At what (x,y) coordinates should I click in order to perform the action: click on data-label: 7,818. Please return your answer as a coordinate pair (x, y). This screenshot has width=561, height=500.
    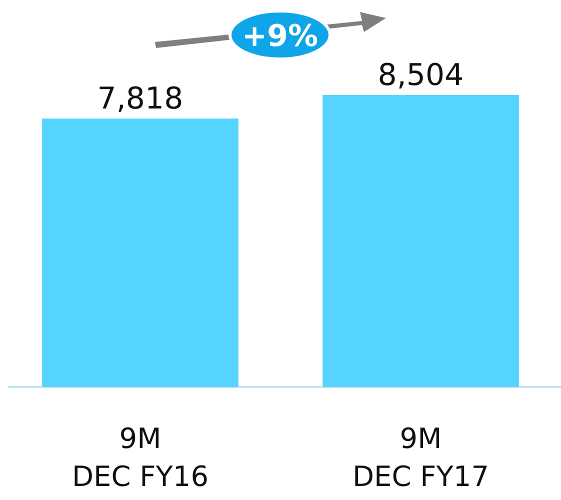
    Looking at the image, I should click on (140, 99).